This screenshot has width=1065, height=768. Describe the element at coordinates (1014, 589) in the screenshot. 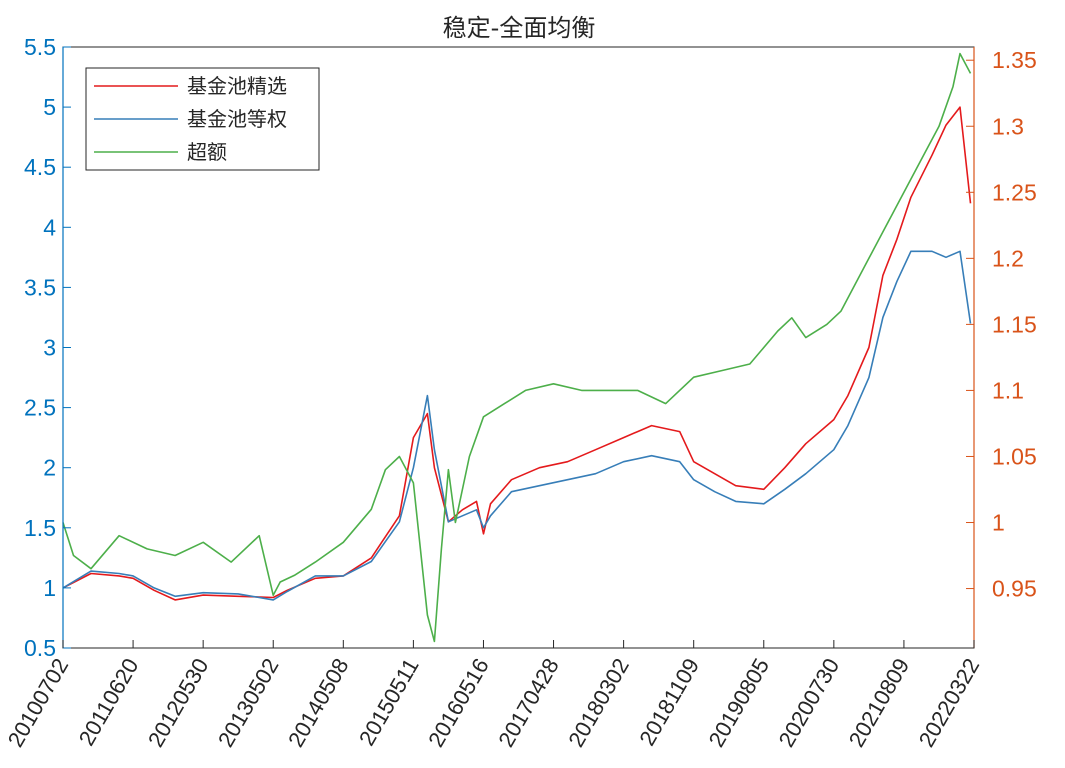

I see `right-tick-label: 0.95` at that location.